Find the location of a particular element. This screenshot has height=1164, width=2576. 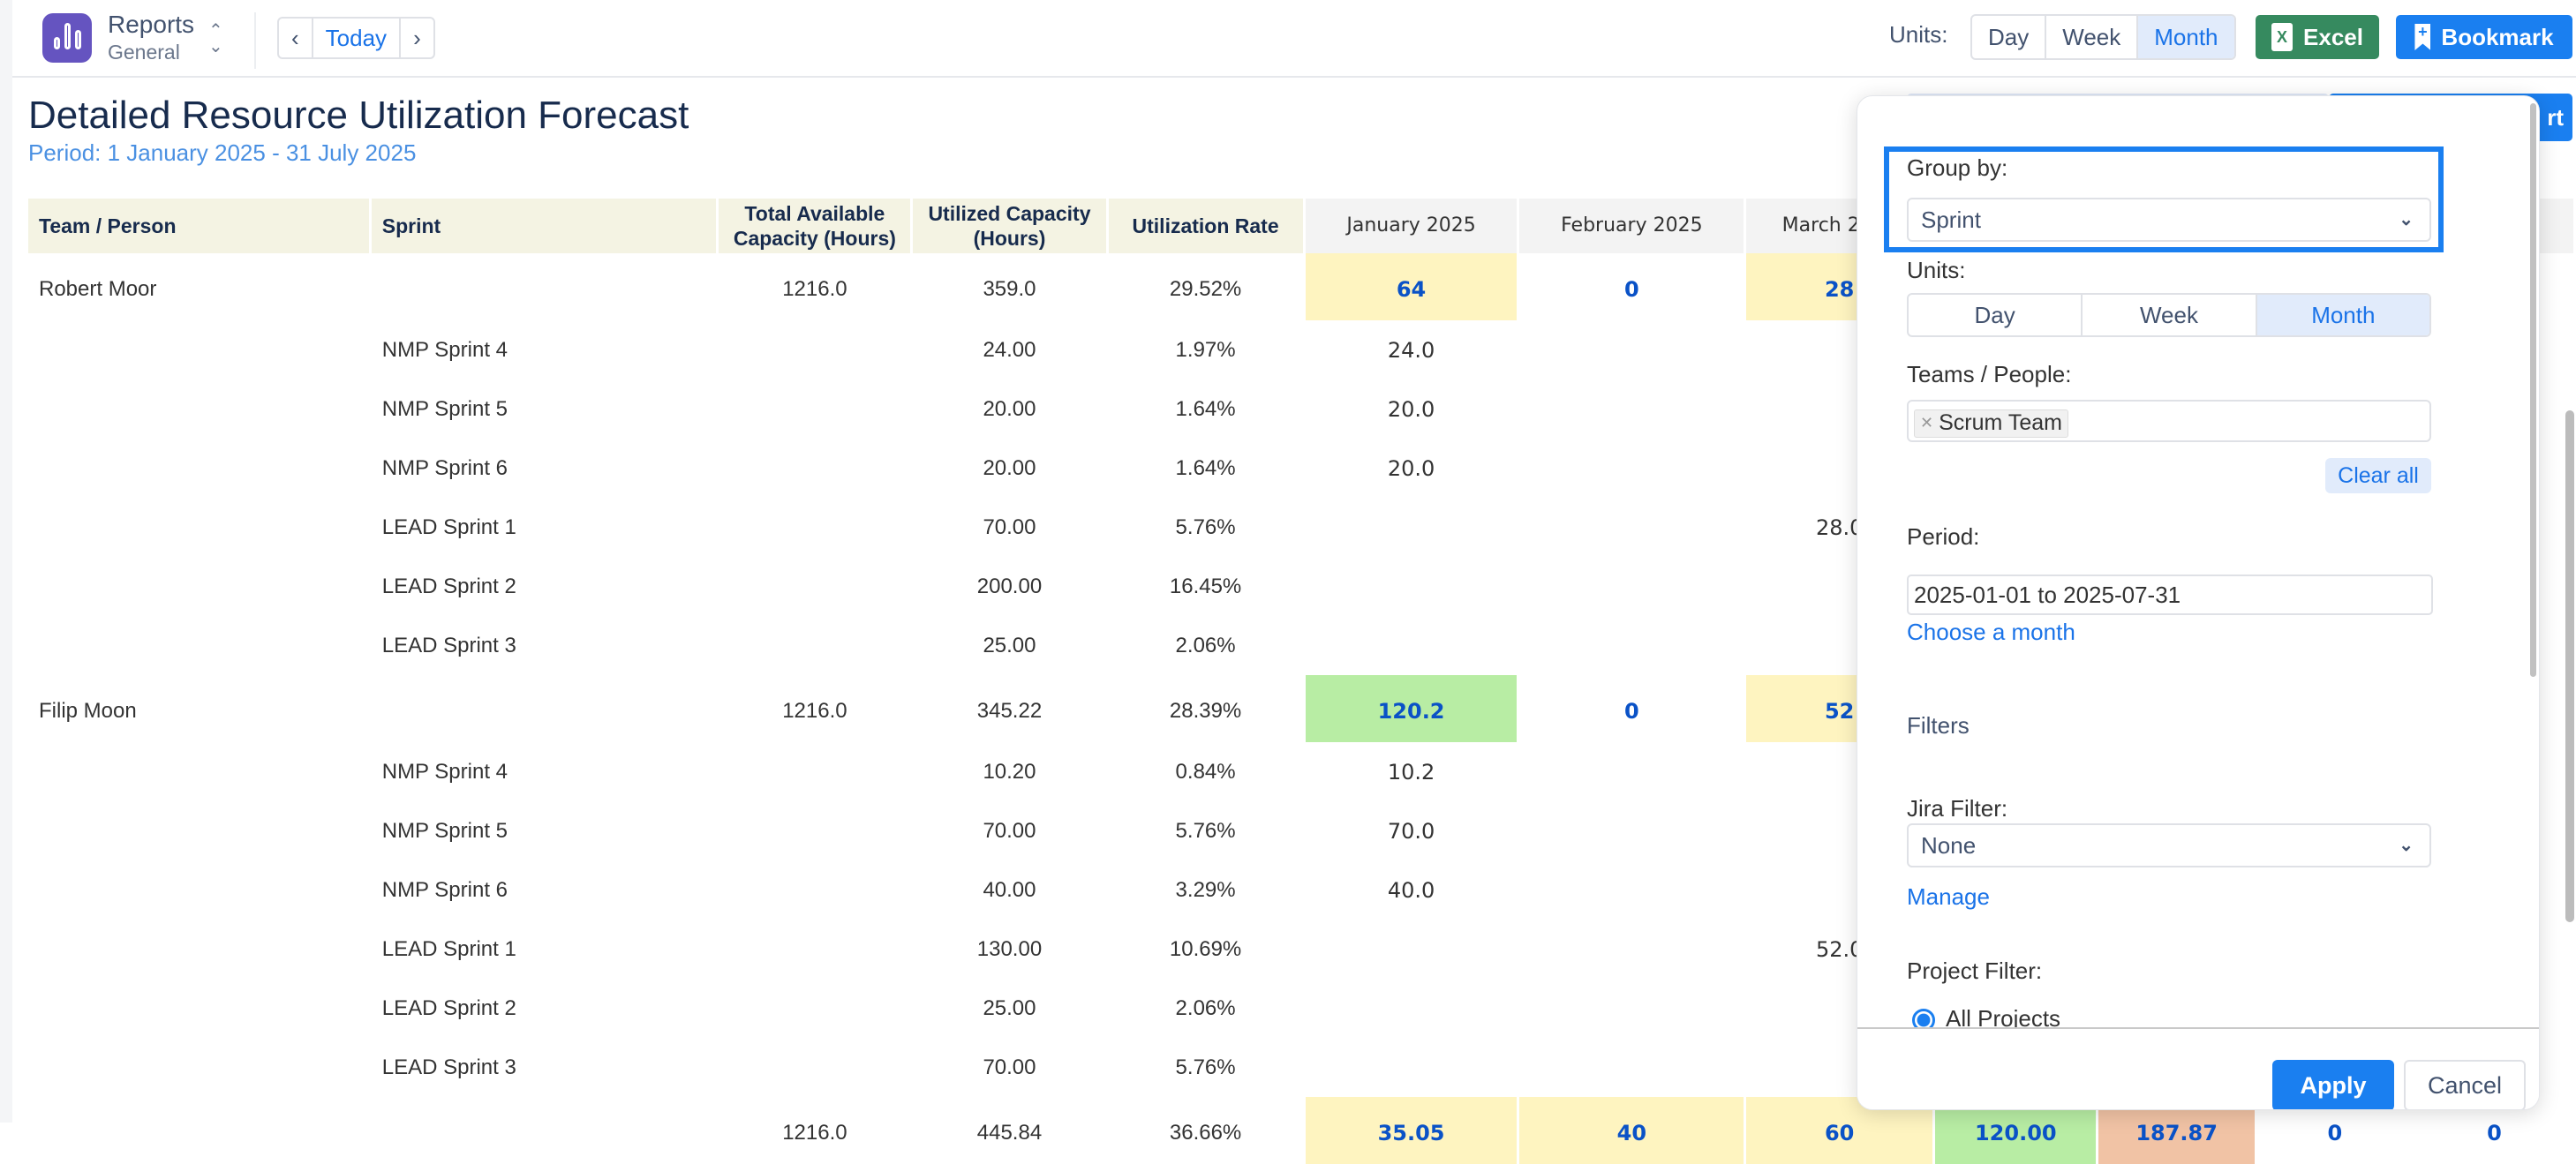

sprint-row: NMP Sprint 4 10.20 0.84% 10.2 is located at coordinates (1301, 771).